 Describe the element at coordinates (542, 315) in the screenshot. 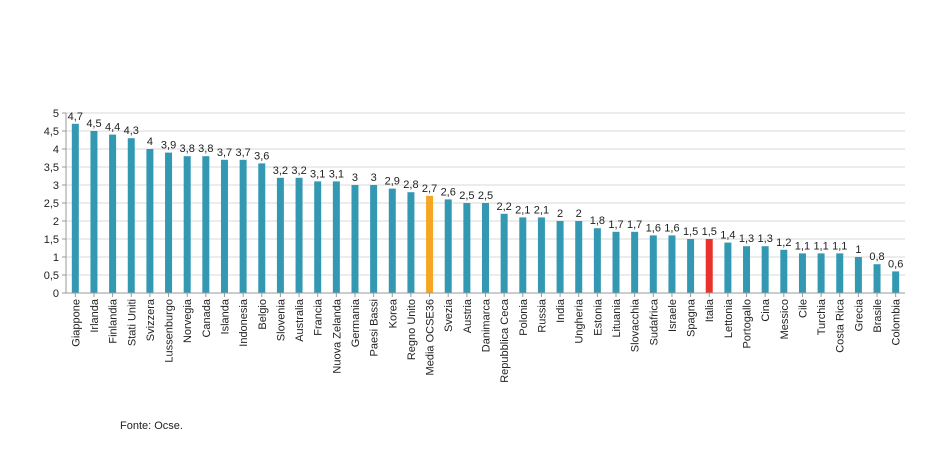

I see `x-category-label: Russia` at that location.